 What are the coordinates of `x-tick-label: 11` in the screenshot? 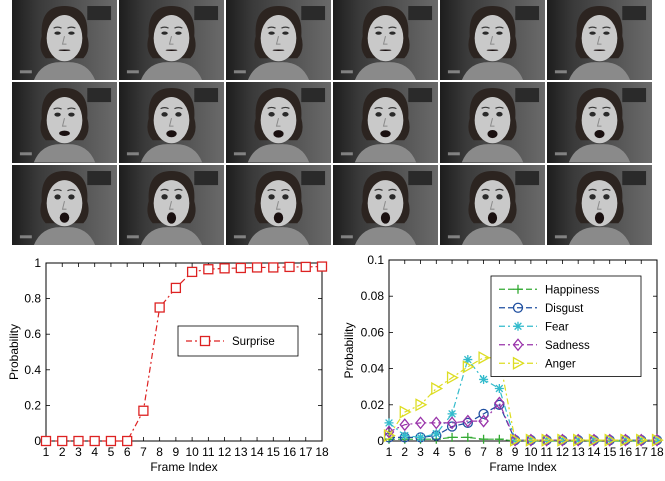 It's located at (208, 452).